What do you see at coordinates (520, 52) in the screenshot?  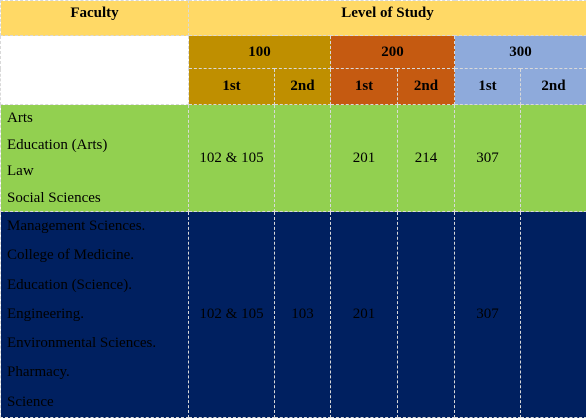 I see `level-300-header: 300` at bounding box center [520, 52].